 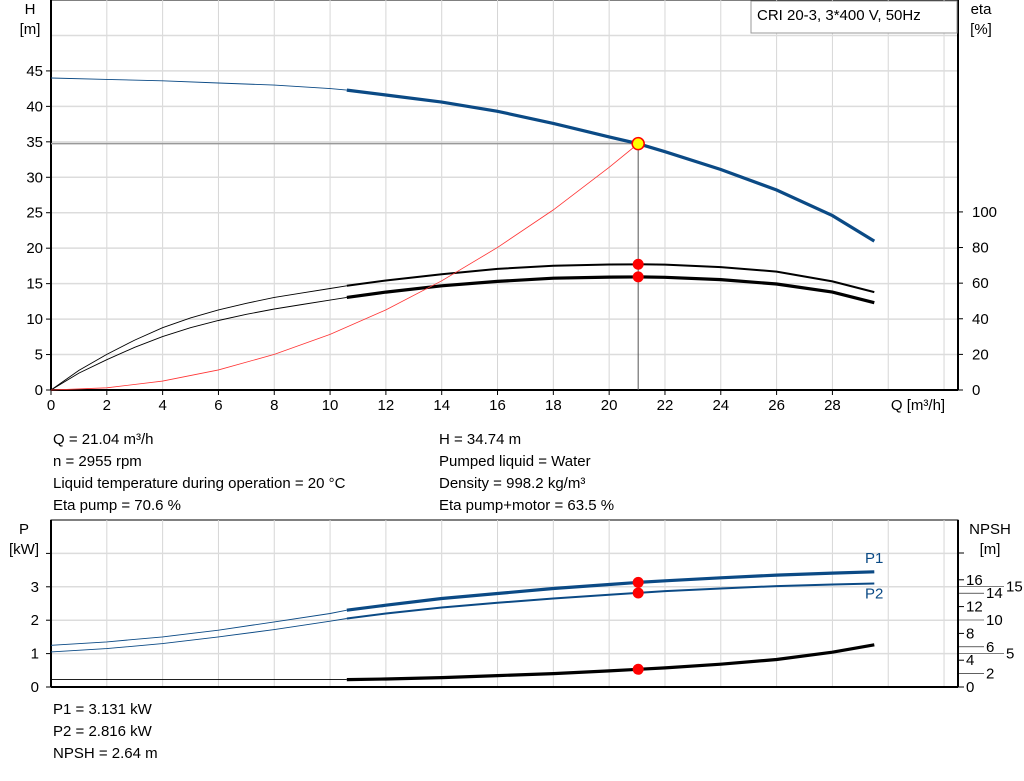 I want to click on y-tick-label: 35, so click(x=34, y=142).